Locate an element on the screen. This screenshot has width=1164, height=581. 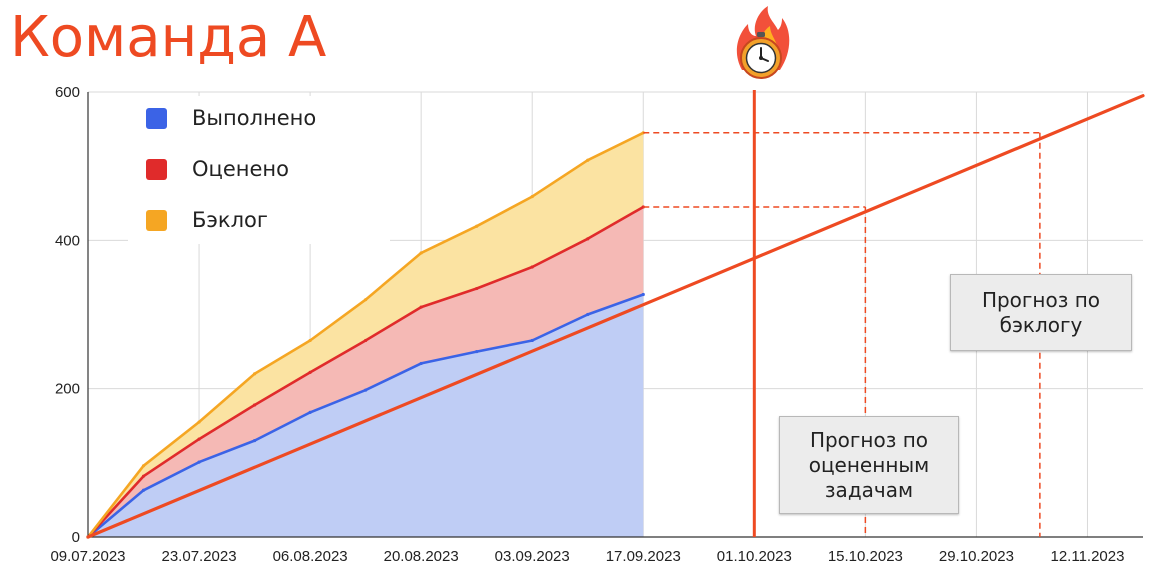
page-title: Команда А is located at coordinates (168, 37).